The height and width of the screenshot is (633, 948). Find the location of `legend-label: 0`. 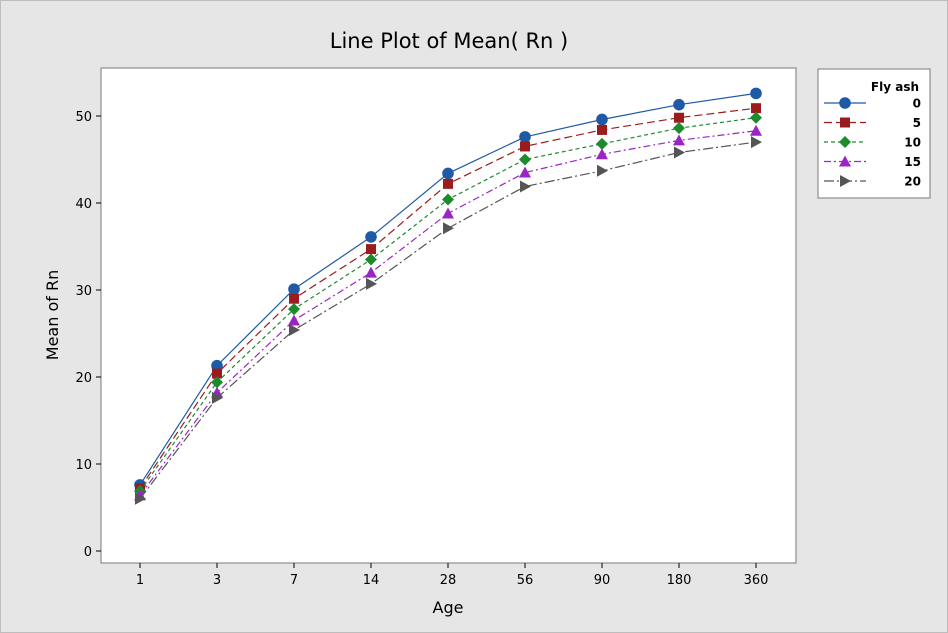

legend-label: 0 is located at coordinates (917, 104).